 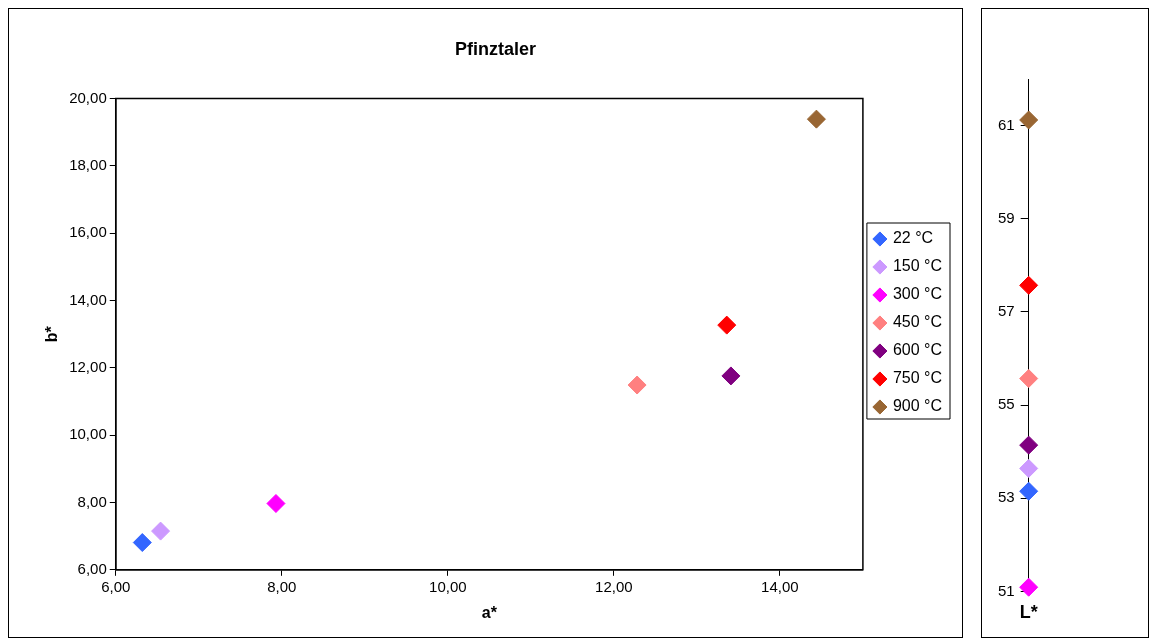 What do you see at coordinates (282, 586) in the screenshot?
I see `x-tick-label: 8,00` at bounding box center [282, 586].